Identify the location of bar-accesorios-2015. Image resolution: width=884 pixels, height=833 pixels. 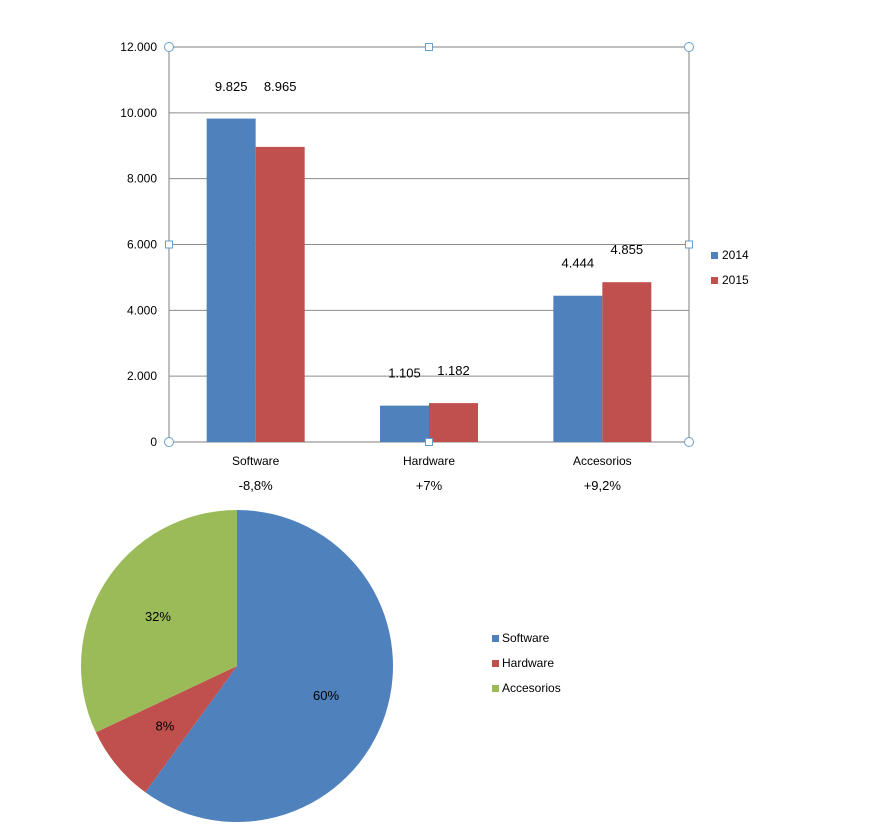
(627, 362).